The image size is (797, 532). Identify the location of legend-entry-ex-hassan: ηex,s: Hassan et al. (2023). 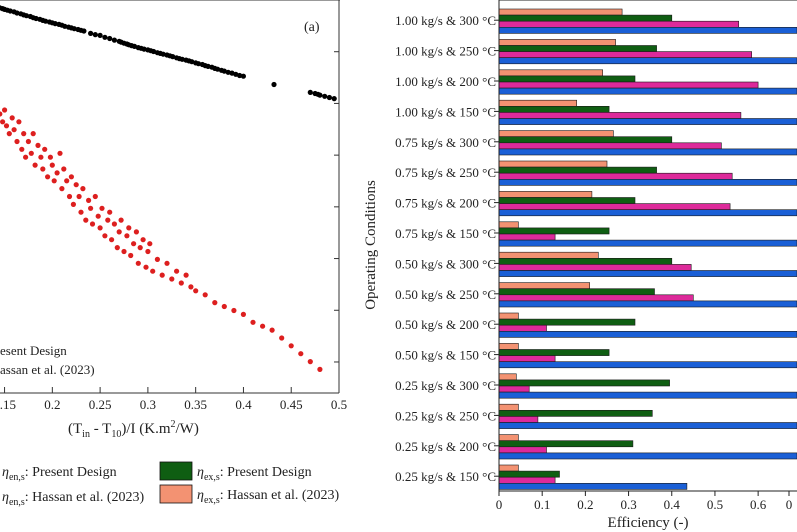
(249, 495).